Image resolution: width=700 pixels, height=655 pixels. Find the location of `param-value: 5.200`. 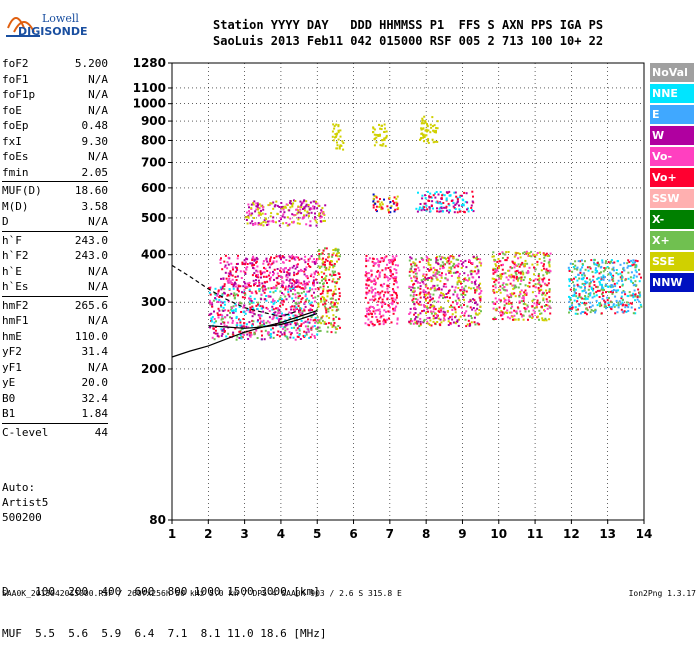

param-value: 5.200 is located at coordinates (91, 63).